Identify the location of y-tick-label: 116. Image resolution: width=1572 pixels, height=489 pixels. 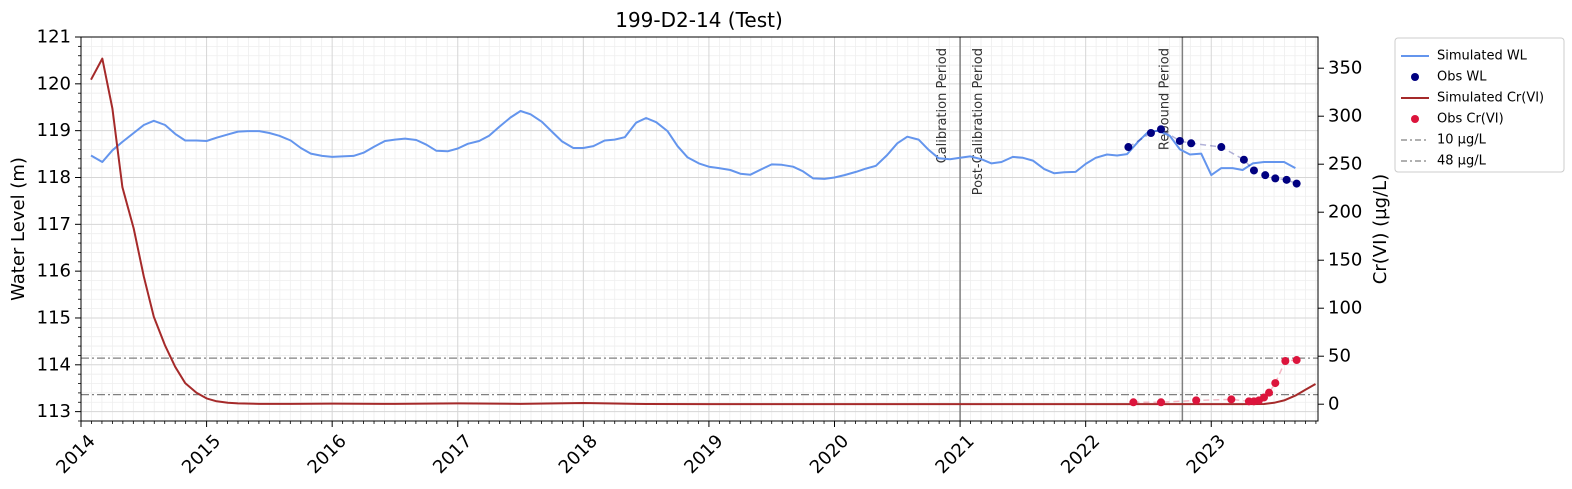
(54, 271).